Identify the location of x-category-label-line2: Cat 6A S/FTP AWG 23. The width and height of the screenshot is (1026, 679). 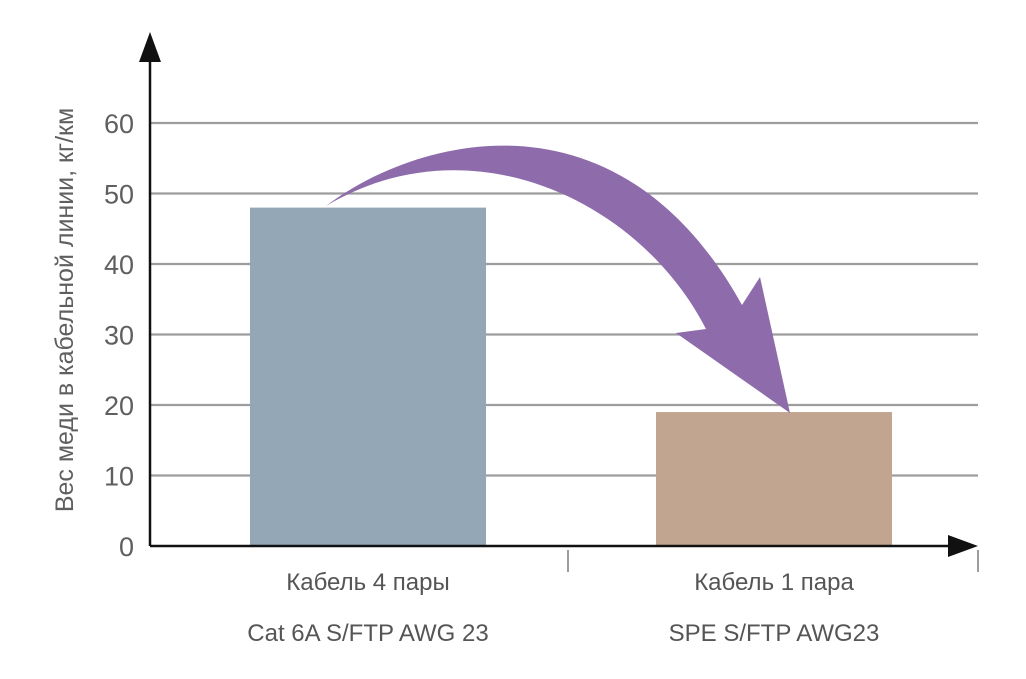
(367, 633).